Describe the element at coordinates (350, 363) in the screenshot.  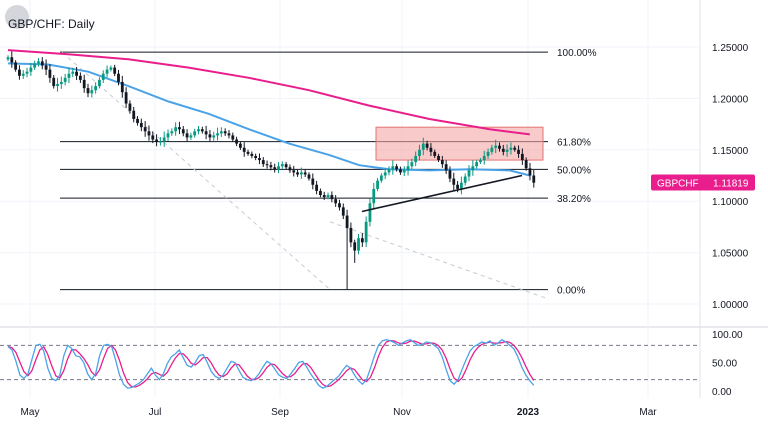
I see `oscillator-pane` at that location.